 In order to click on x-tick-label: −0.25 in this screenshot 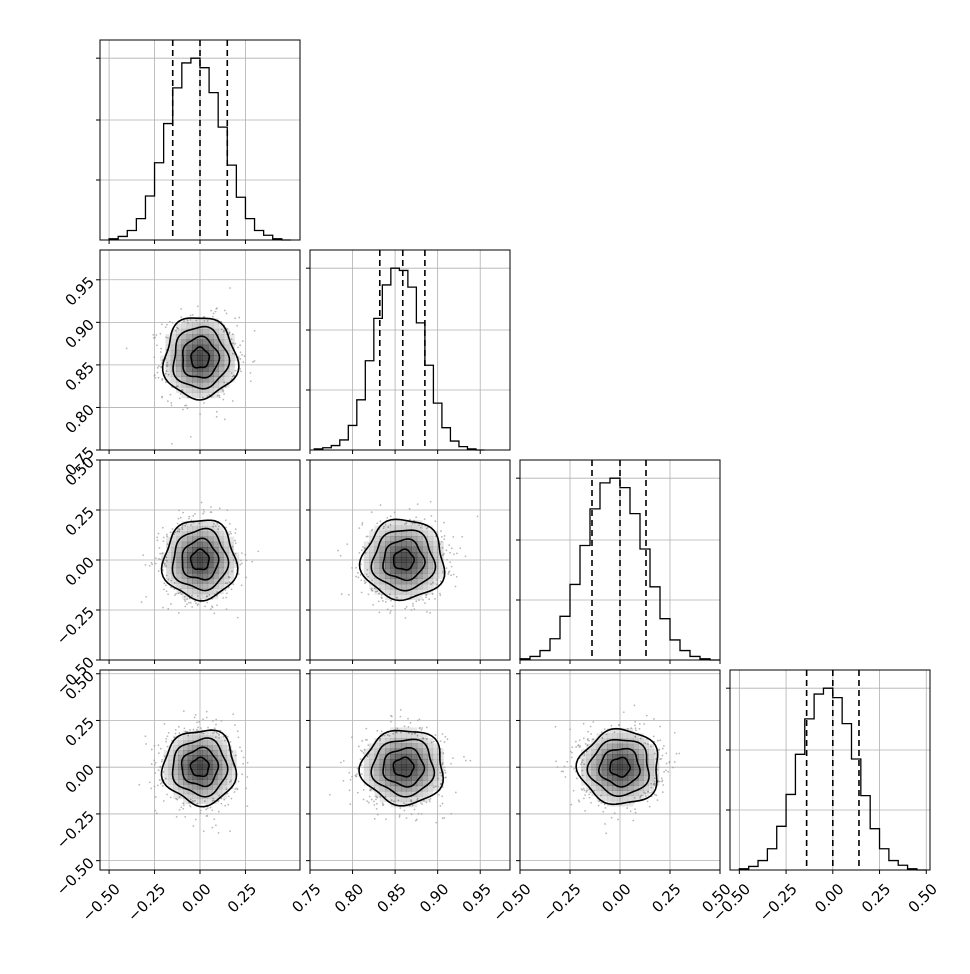, I will do `click(778, 902)`.